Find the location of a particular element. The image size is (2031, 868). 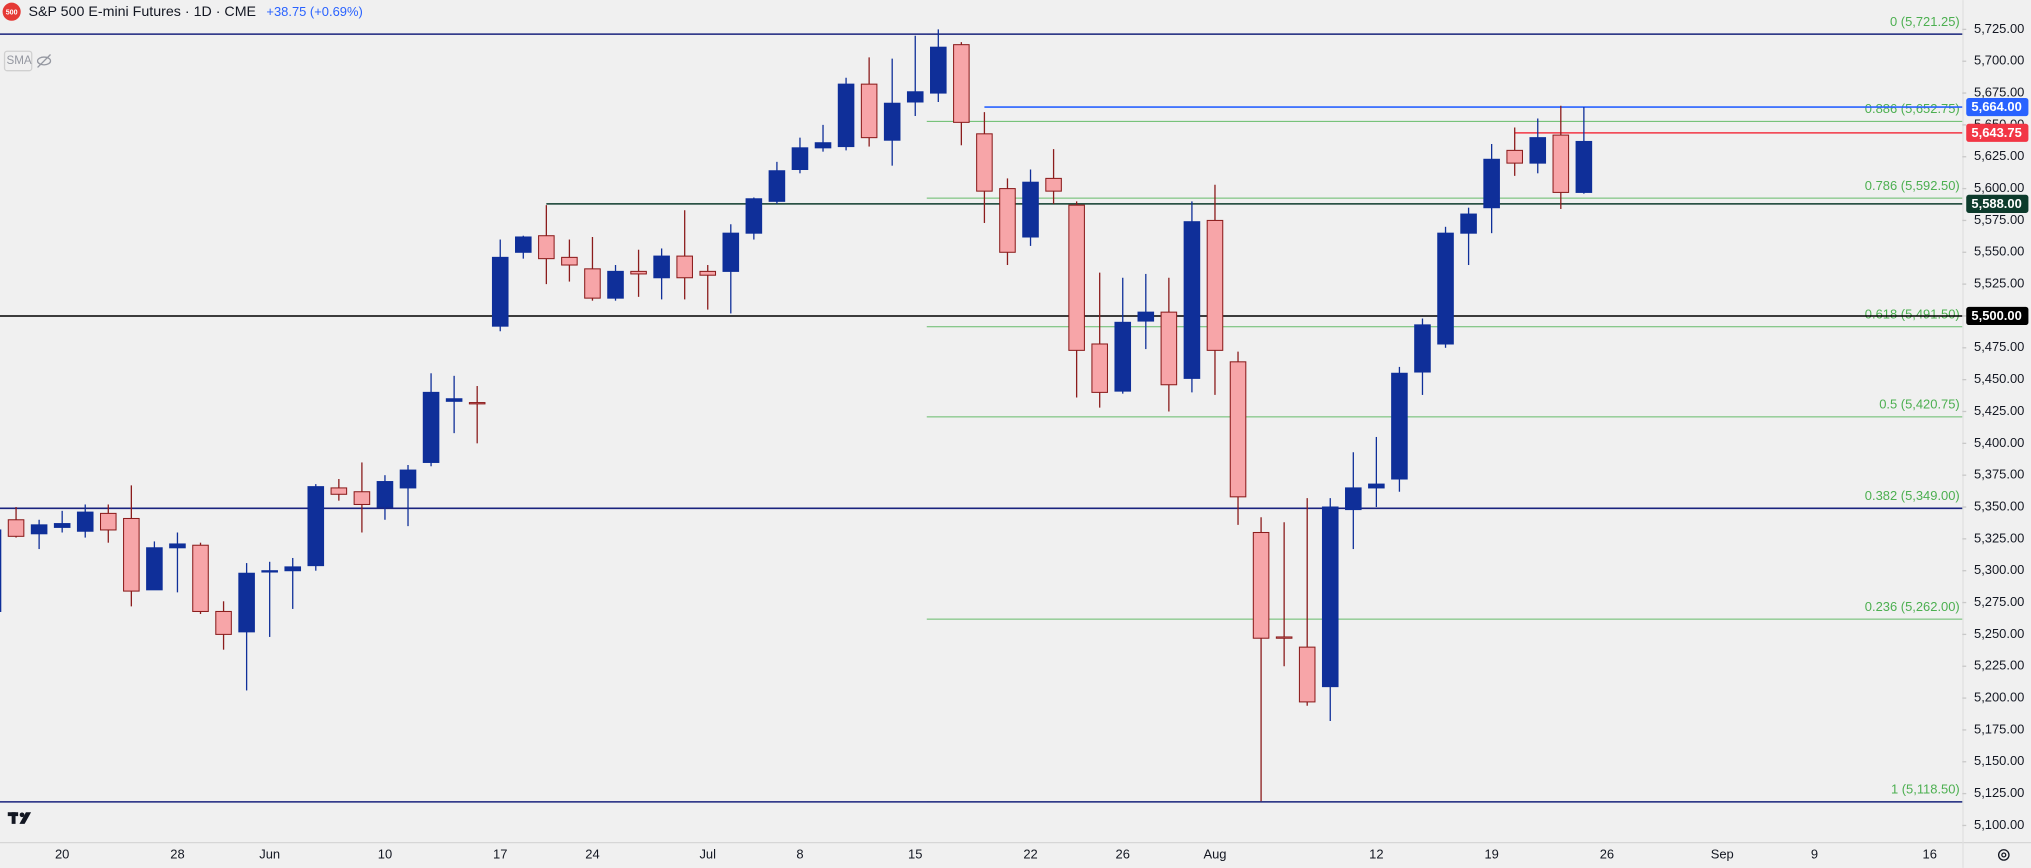

indicator-label: SMA is located at coordinates (18, 60).